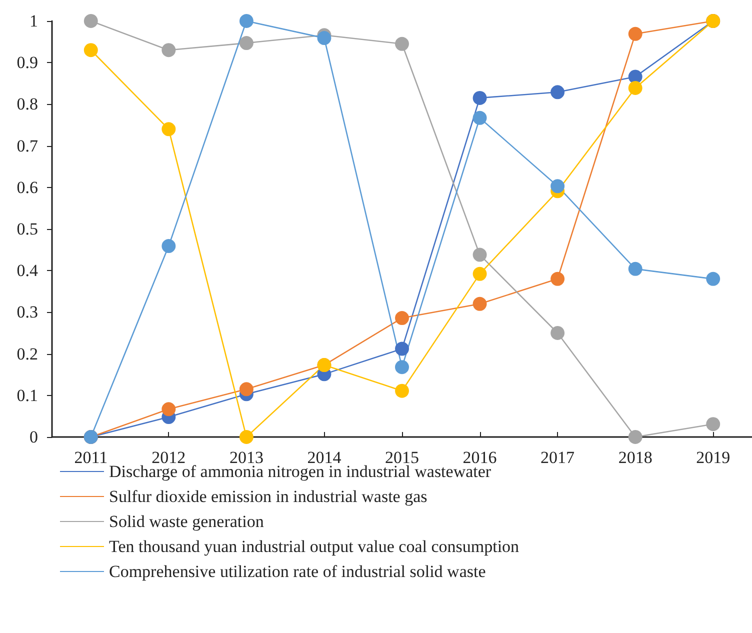 The image size is (752, 633). What do you see at coordinates (27, 146) in the screenshot?
I see `y-tick-label: 0.7` at bounding box center [27, 146].